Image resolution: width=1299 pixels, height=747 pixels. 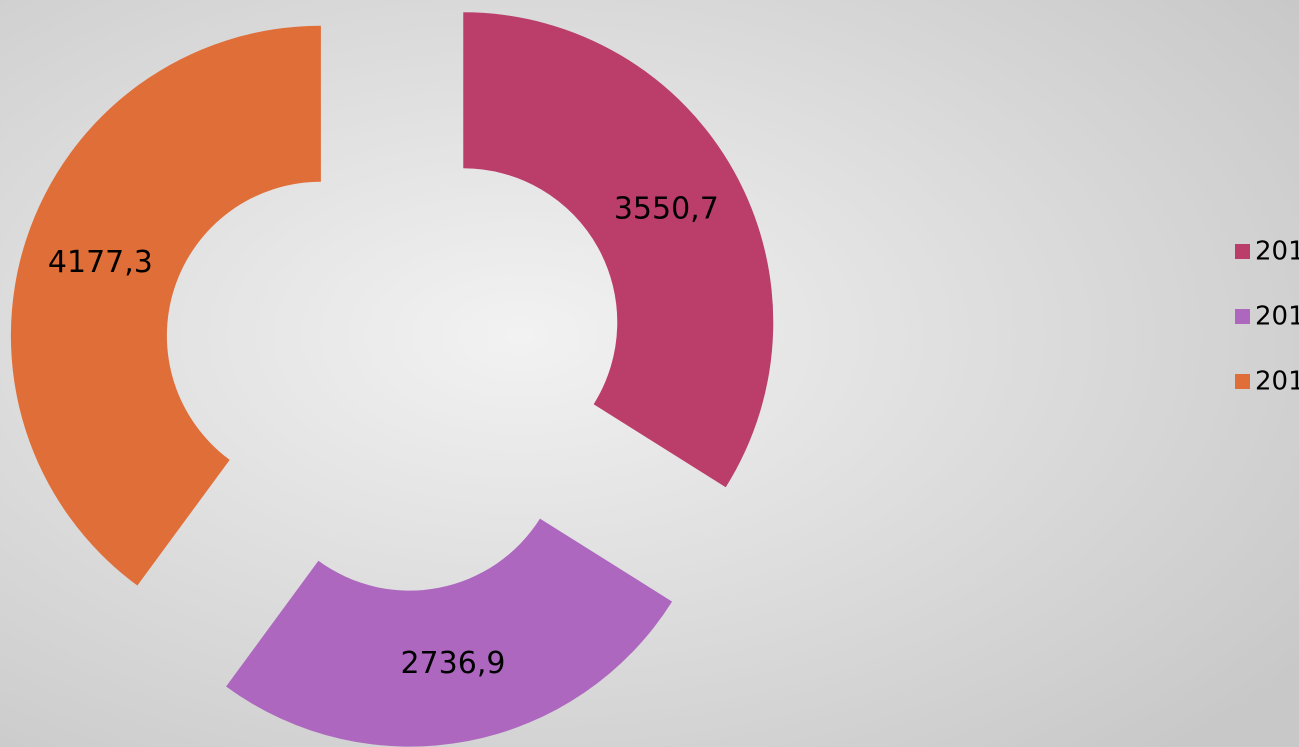 What do you see at coordinates (1277, 252) in the screenshot?
I see `legend-label: 2014` at bounding box center [1277, 252].